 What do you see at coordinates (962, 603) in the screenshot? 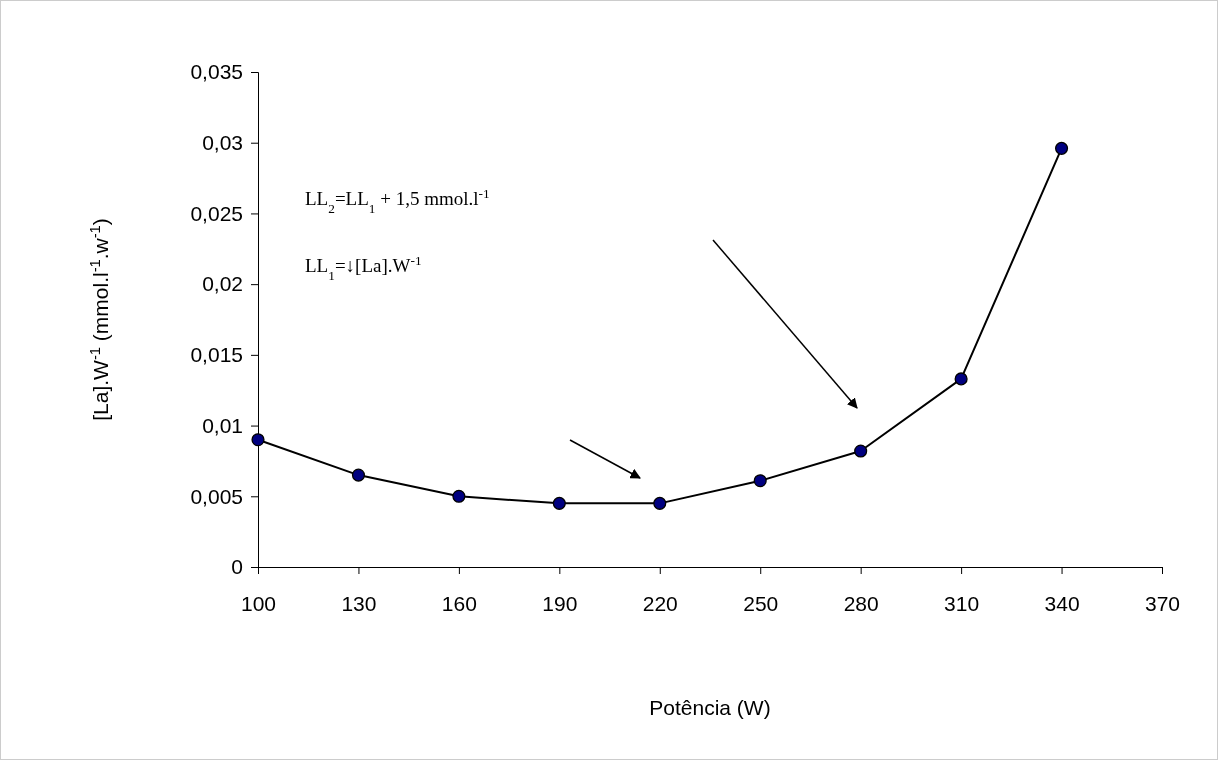
I see `x-tick-label: 310` at bounding box center [962, 603].